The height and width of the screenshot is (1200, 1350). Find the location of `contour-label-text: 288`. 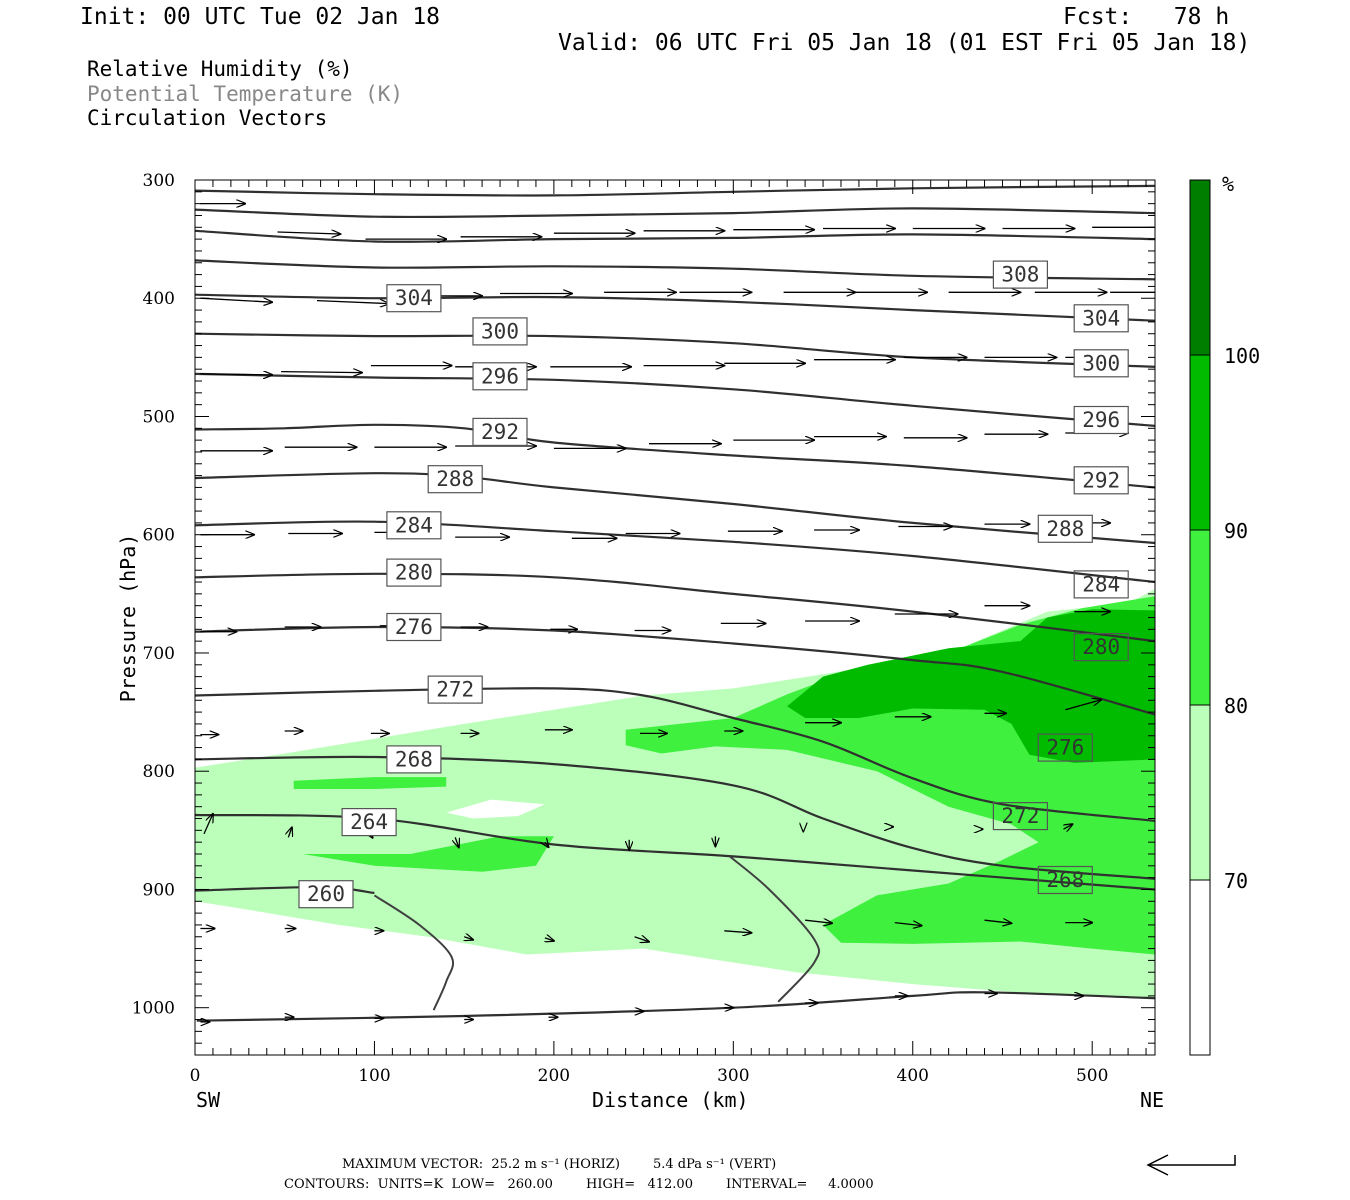

contour-label-text: 288 is located at coordinates (455, 479).